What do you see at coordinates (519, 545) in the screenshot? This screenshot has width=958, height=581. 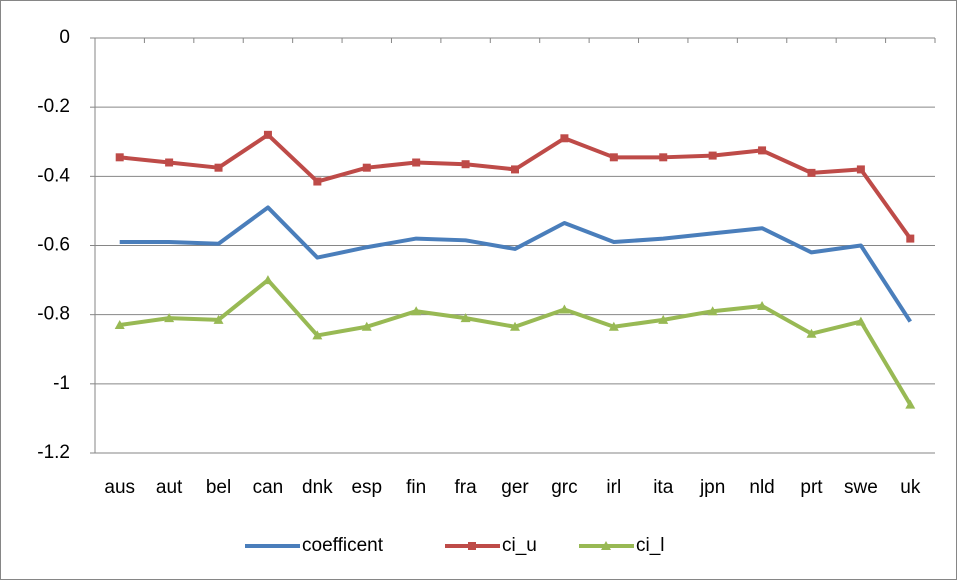 I see `legend-label: ci_u` at bounding box center [519, 545].